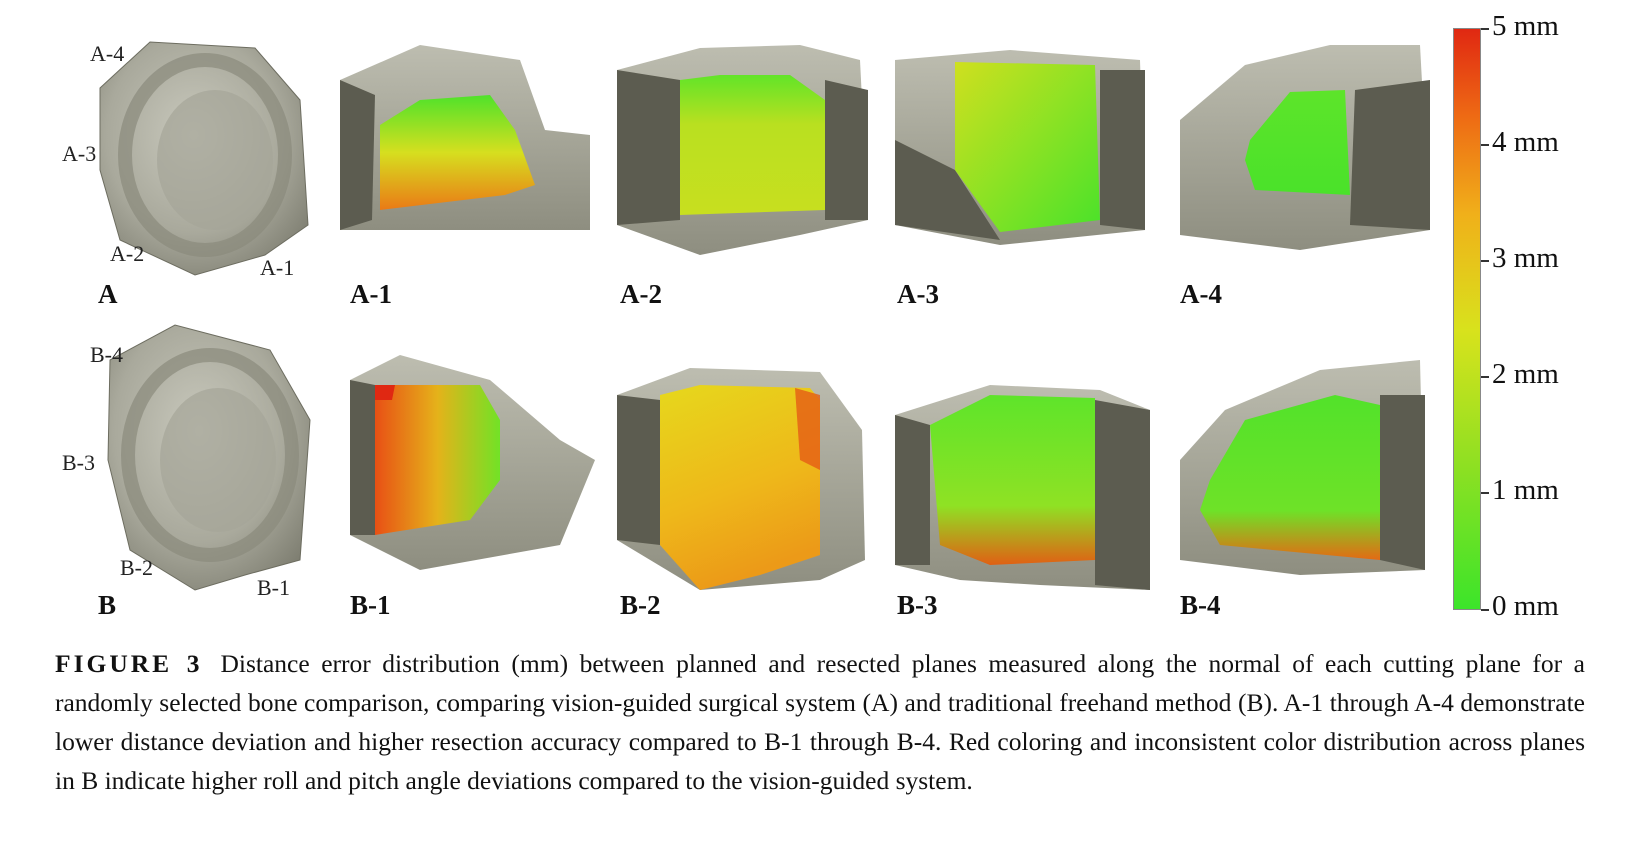  What do you see at coordinates (1020, 147) in the screenshot?
I see `resection-a3` at bounding box center [1020, 147].